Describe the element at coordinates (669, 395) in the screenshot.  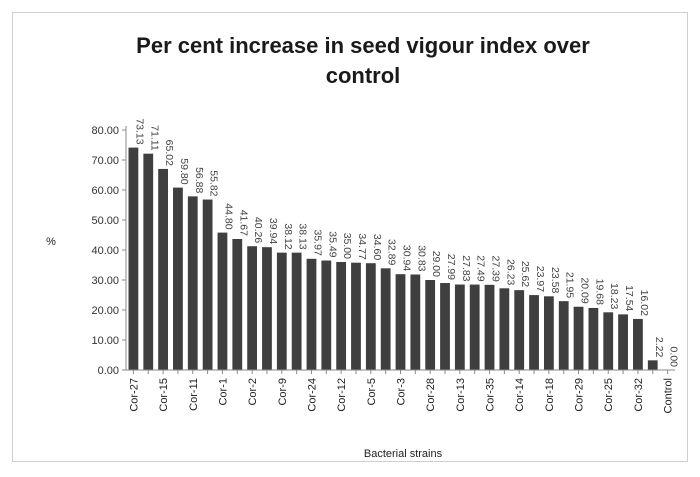
I see `x-tick-label: Control` at that location.